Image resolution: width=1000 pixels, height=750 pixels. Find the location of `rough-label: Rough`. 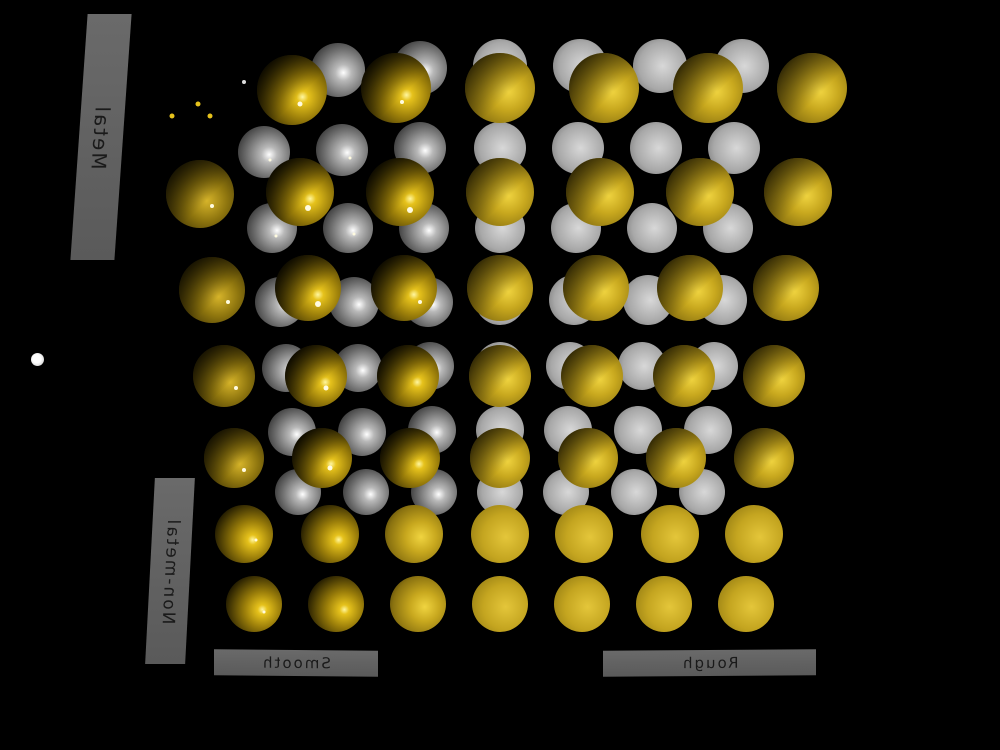

rough-label: Rough is located at coordinates (709, 663).